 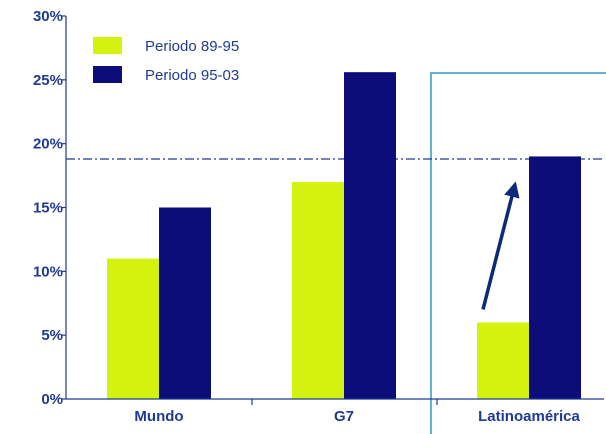 What do you see at coordinates (192, 46) in the screenshot?
I see `legend-label-1: Periodo 89-95` at bounding box center [192, 46].